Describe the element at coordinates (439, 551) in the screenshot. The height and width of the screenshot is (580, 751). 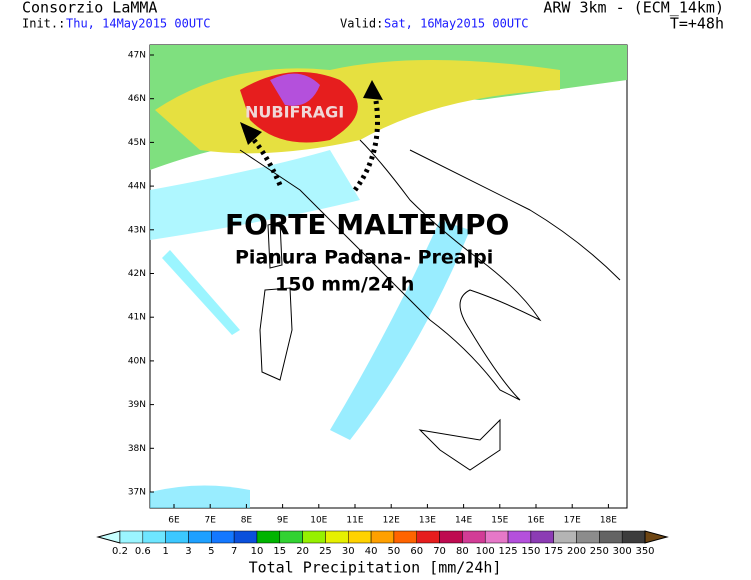
I see `colorbar-label: 70` at that location.